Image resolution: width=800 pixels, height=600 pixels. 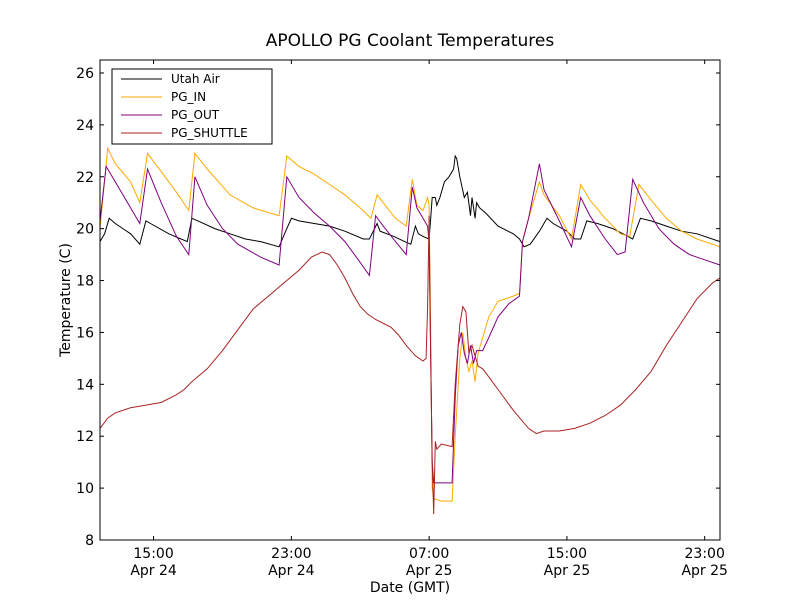 What do you see at coordinates (704, 571) in the screenshot?
I see `x-tick-label-date-4: Apr 25` at bounding box center [704, 571].